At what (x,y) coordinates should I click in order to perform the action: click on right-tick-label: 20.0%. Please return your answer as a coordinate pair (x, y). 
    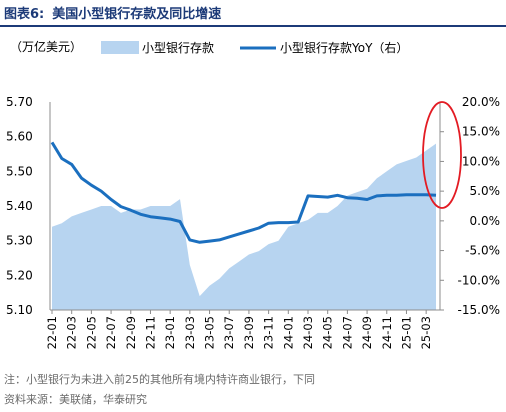
    Looking at the image, I should click on (481, 102).